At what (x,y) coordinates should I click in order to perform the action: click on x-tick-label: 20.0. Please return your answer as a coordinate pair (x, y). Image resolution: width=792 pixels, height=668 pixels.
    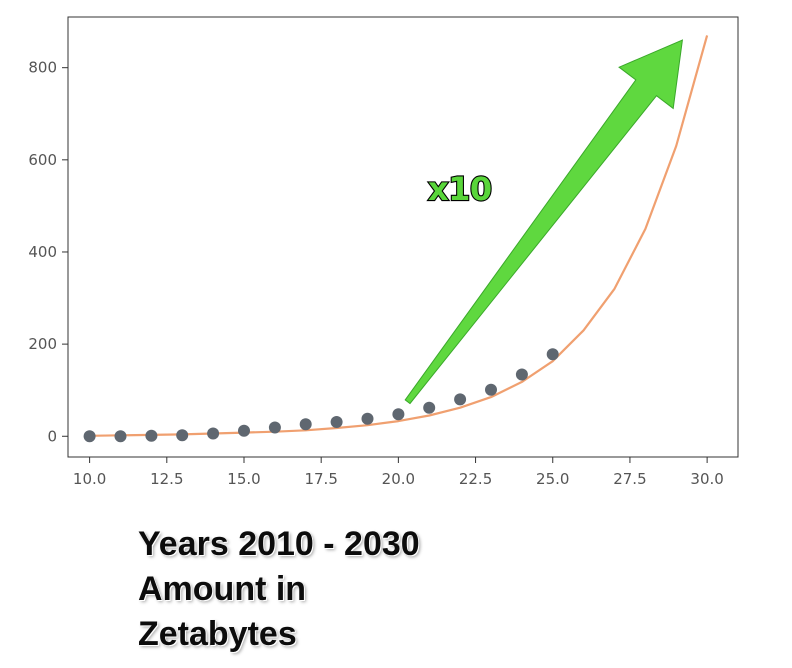
    Looking at the image, I should click on (398, 479).